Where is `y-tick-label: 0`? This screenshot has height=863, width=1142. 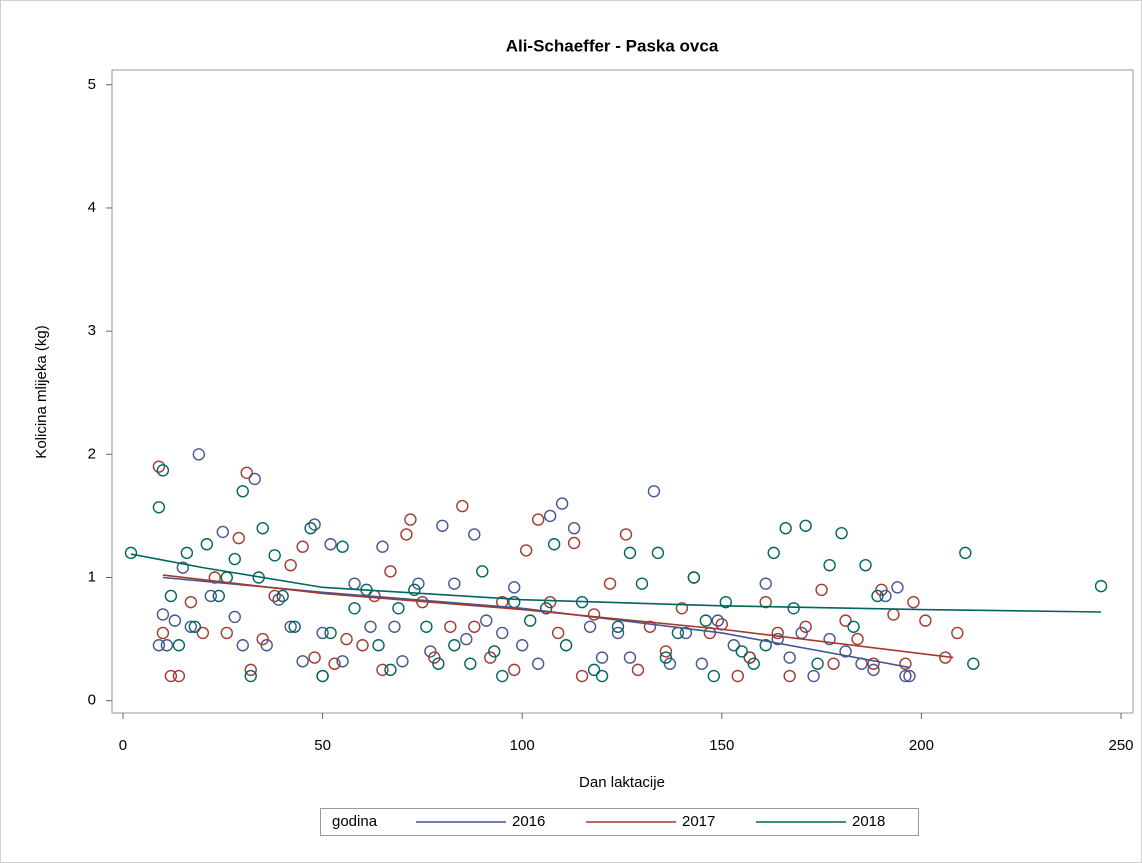
y-tick-label: 0 is located at coordinates (92, 700).